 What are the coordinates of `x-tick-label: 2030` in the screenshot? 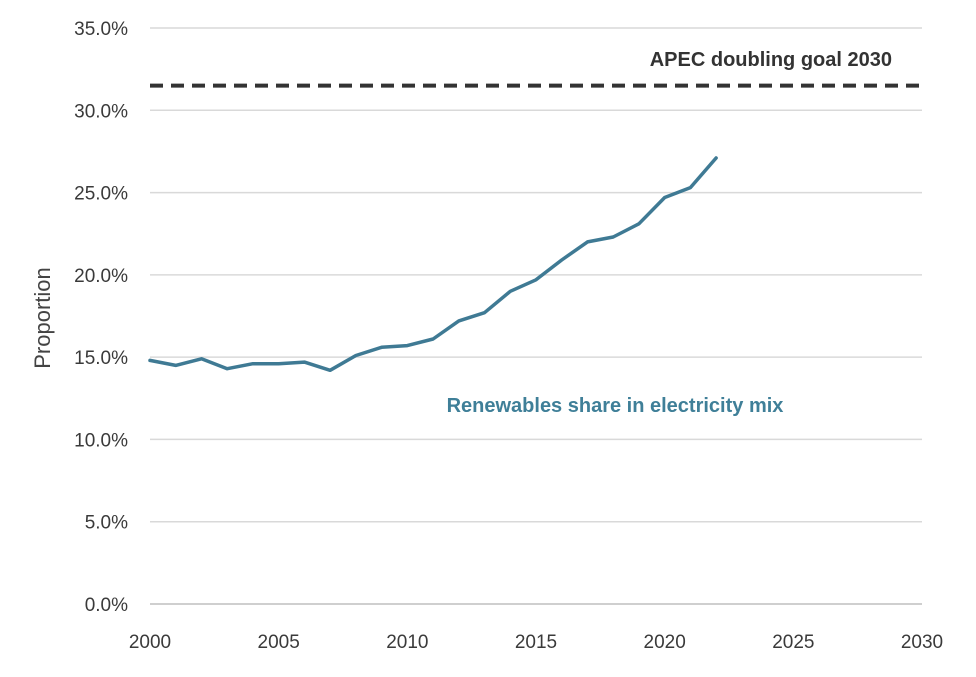 It's located at (922, 642).